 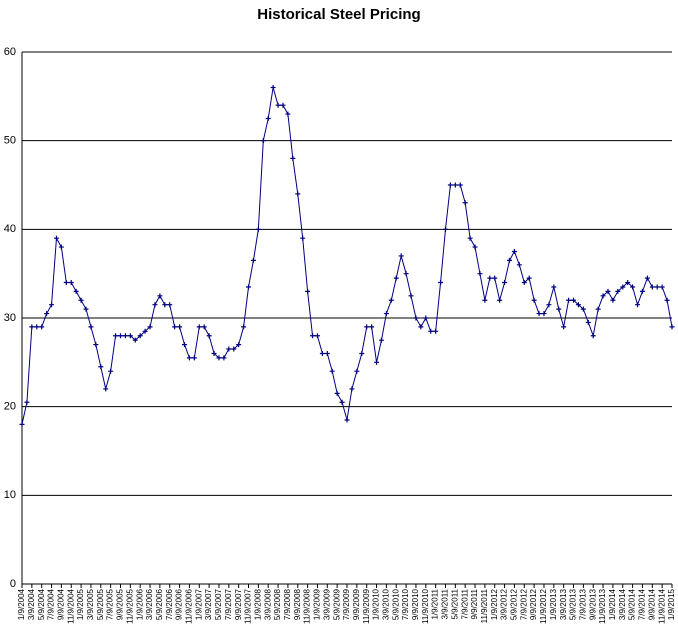 What do you see at coordinates (248, 606) in the screenshot?
I see `x-tick-label: 11/9/2007` at bounding box center [248, 606].